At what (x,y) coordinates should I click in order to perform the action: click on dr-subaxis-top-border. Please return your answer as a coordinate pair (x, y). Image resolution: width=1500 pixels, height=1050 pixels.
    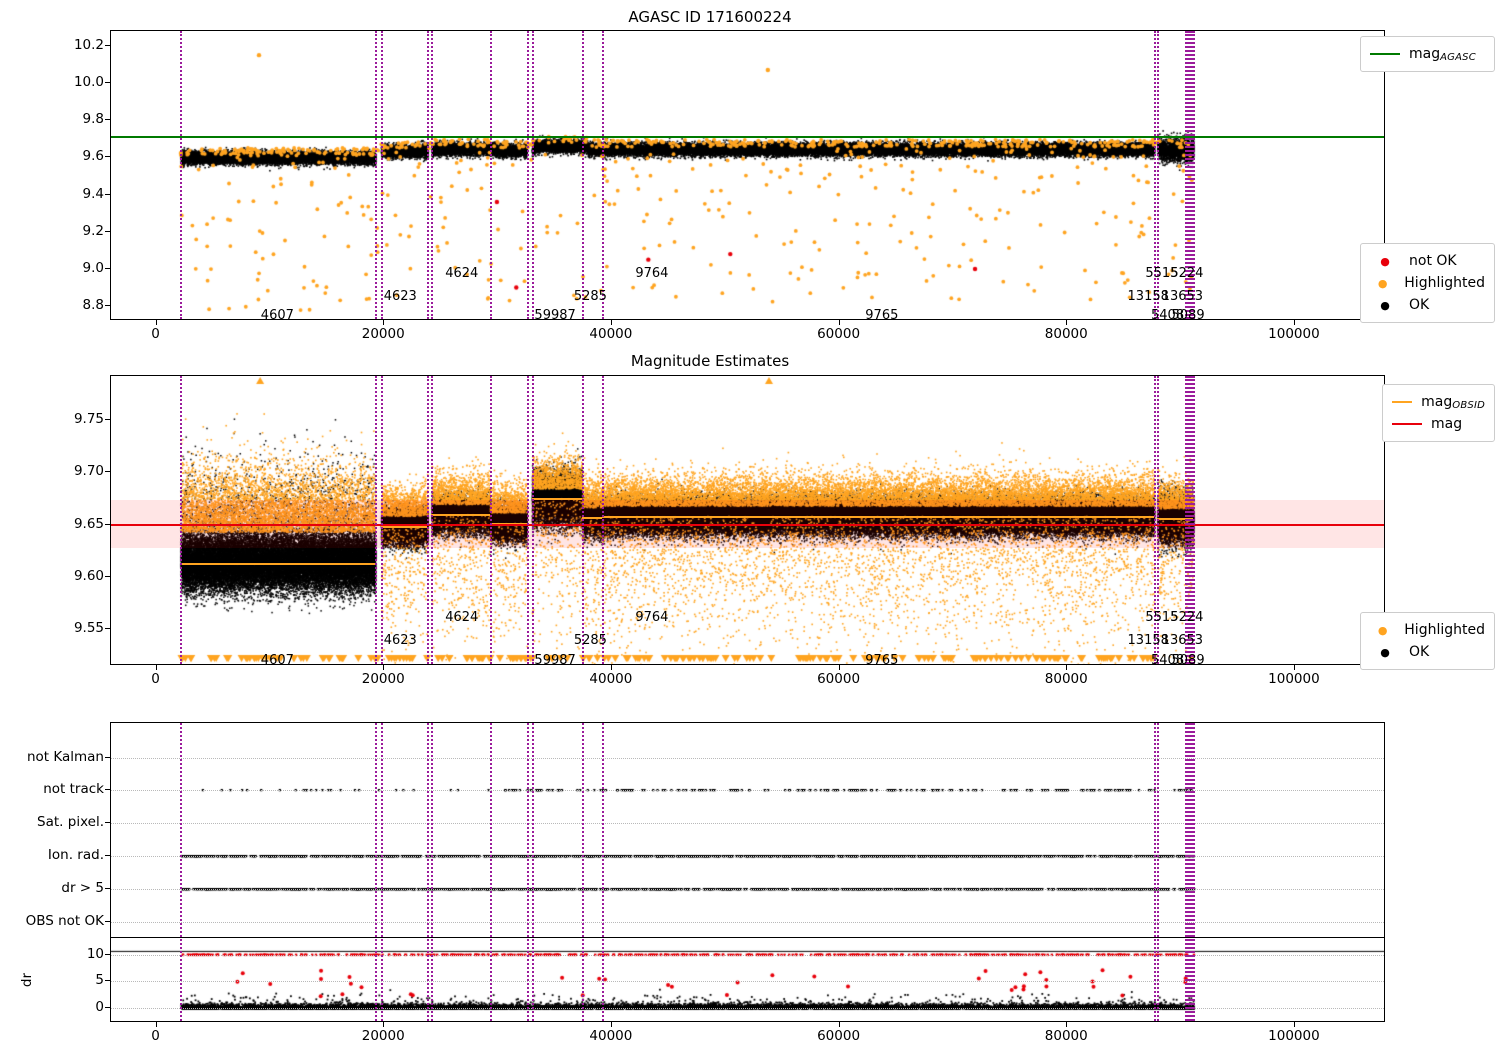
    Looking at the image, I should click on (747, 937).